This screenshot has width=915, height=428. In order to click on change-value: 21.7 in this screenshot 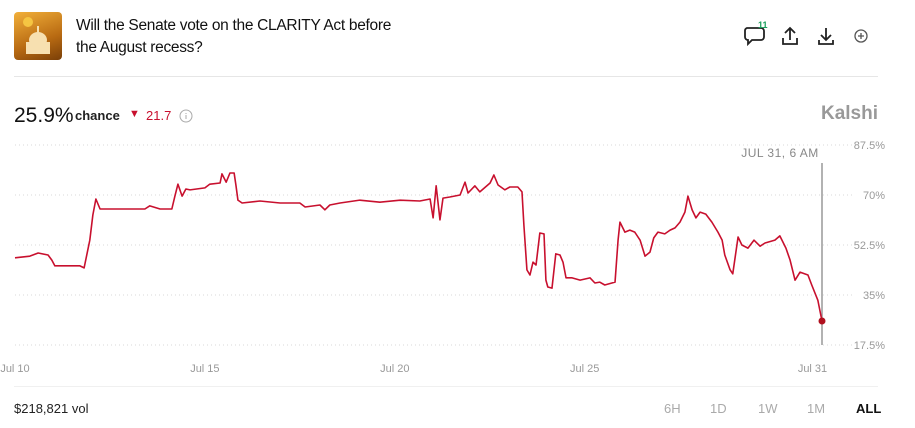, I will do `click(159, 115)`.